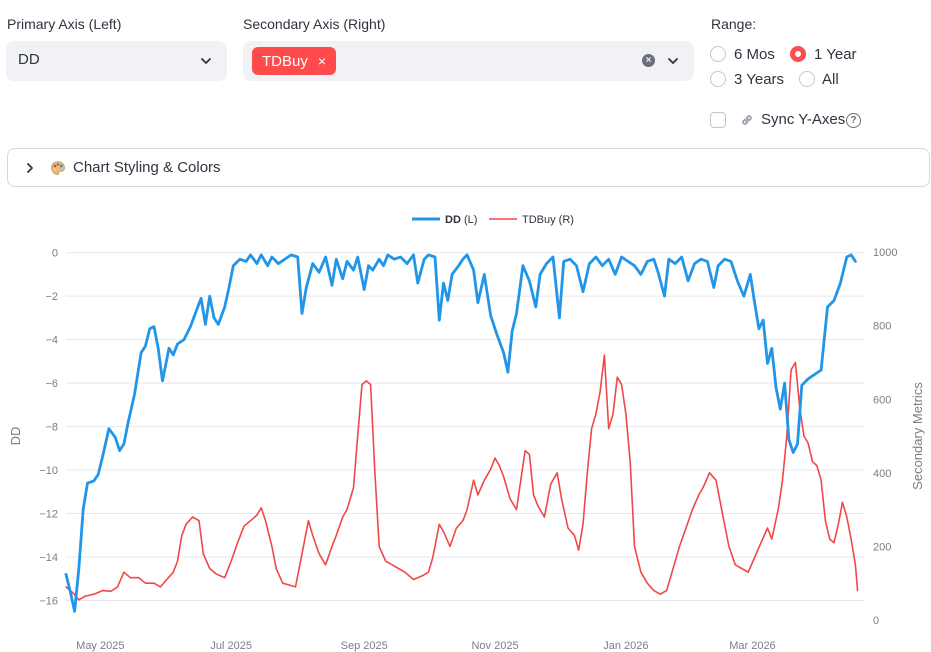 This screenshot has height=652, width=931. What do you see at coordinates (100, 646) in the screenshot?
I see `x-tick-label: May 2025` at bounding box center [100, 646].